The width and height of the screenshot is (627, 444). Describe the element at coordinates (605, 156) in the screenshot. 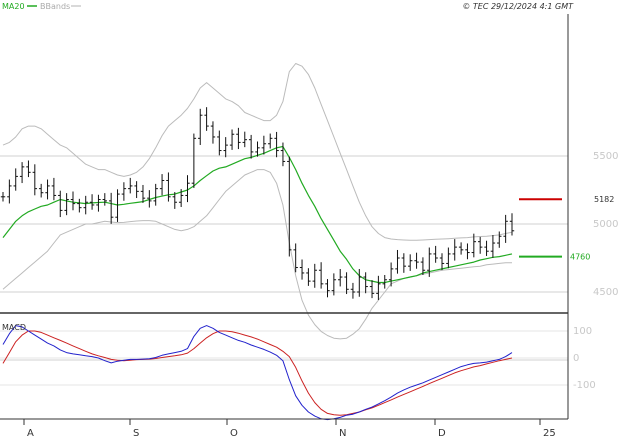

I see `price-y-tick-label: 5500` at that location.